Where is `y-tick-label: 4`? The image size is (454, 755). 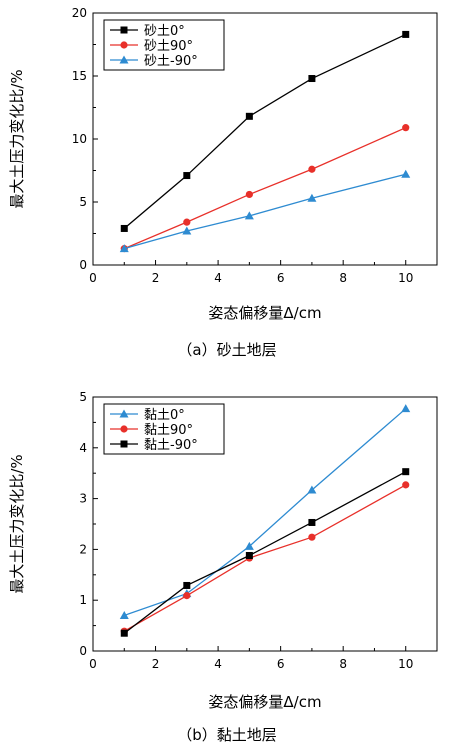
y-tick-label: 4 is located at coordinates (83, 448).